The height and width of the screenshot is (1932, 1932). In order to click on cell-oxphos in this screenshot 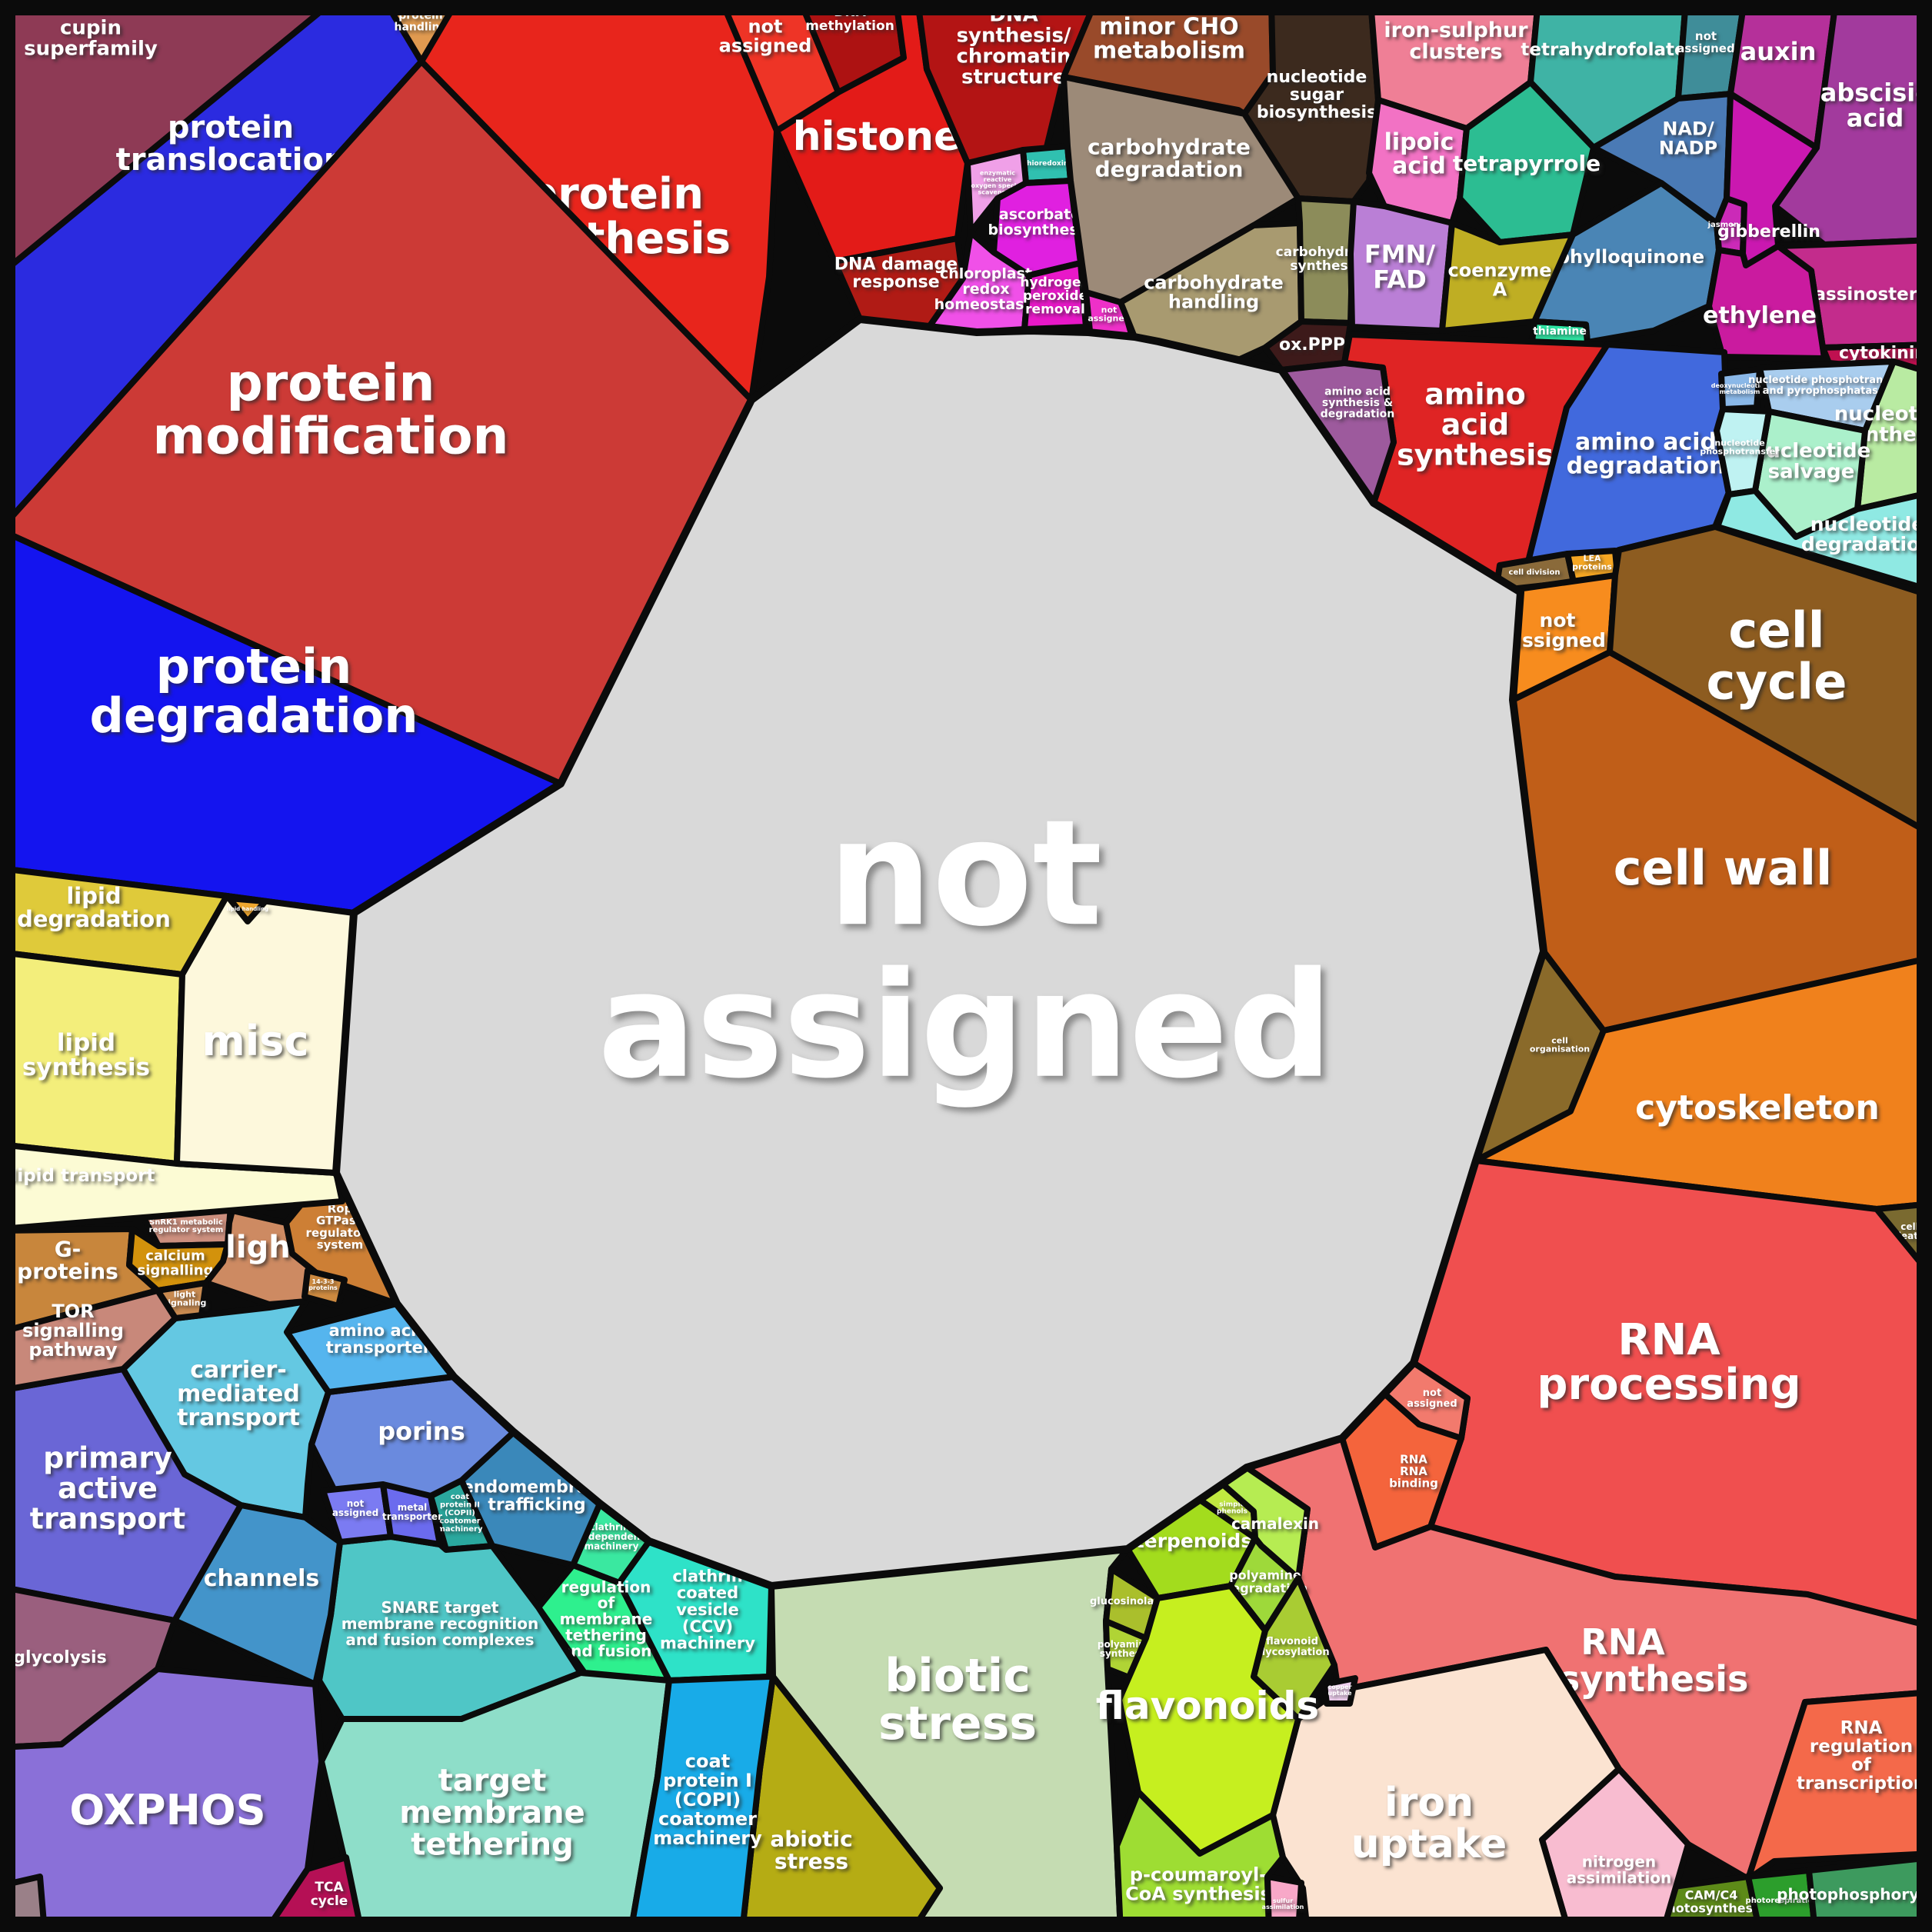, I will do `click(162, 1799)`.